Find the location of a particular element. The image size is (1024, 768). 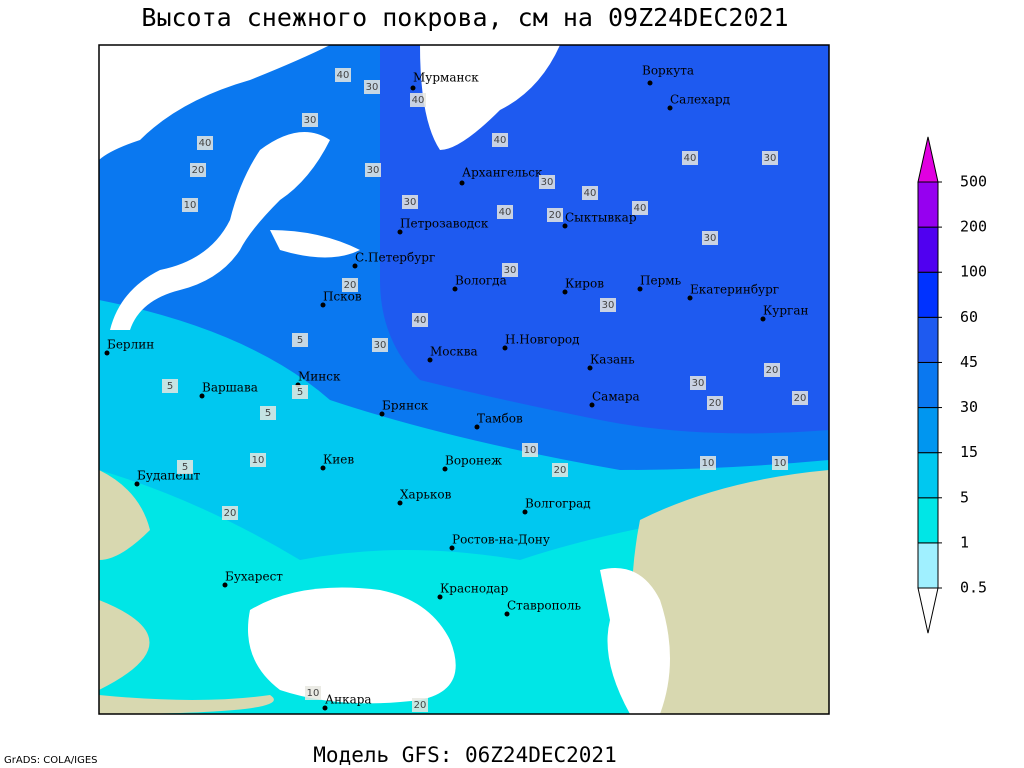

colorbar-label: 0.5 is located at coordinates (973, 588).